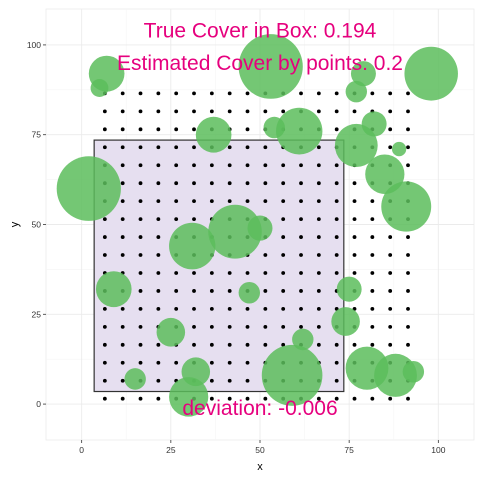 The image size is (480, 480). Describe the element at coordinates (259, 408) in the screenshot. I see `deviation-annotation: deviation: -0.006` at that location.